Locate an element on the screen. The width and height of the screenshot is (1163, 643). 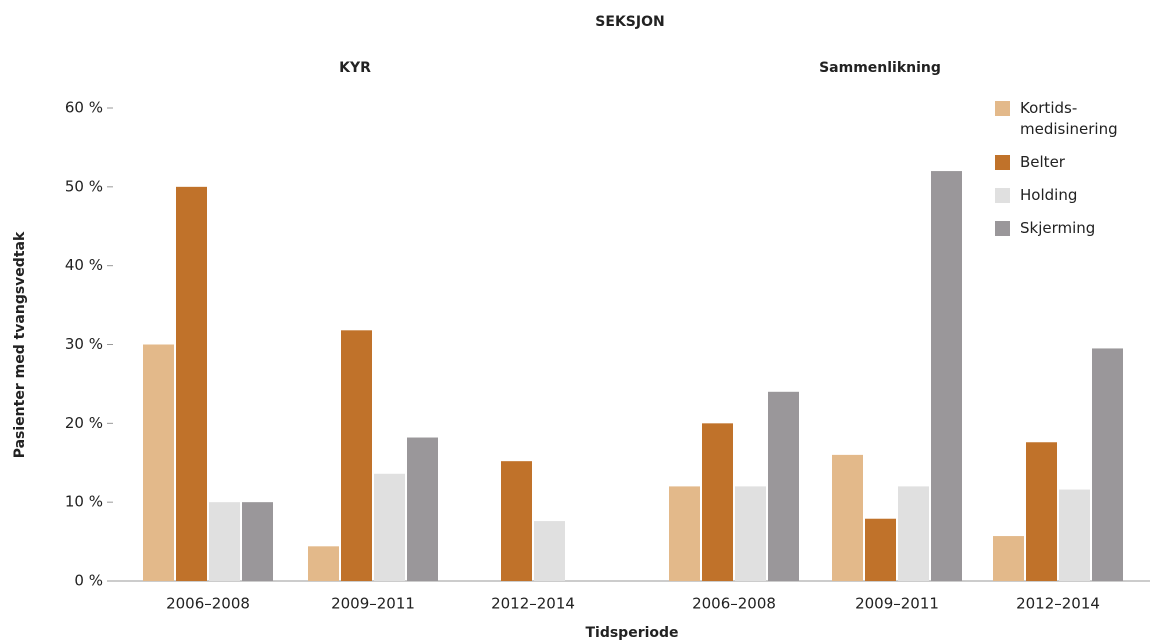
chart-title: SEKSJON is located at coordinates (629, 22).